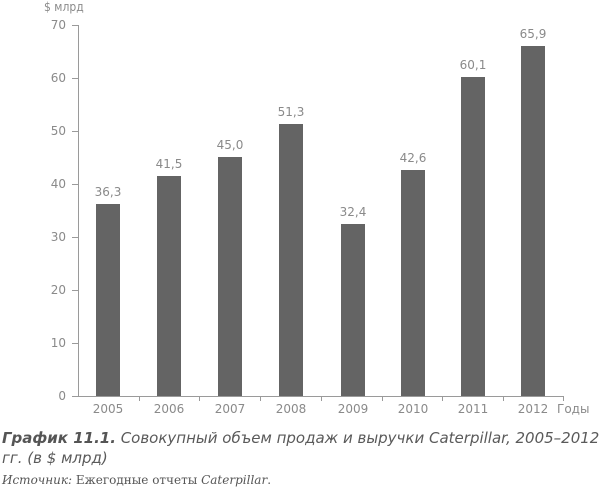 Image resolution: width=600 pixels, height=494 pixels. What do you see at coordinates (353, 409) in the screenshot?
I see `x-tick-label: 2009` at bounding box center [353, 409].